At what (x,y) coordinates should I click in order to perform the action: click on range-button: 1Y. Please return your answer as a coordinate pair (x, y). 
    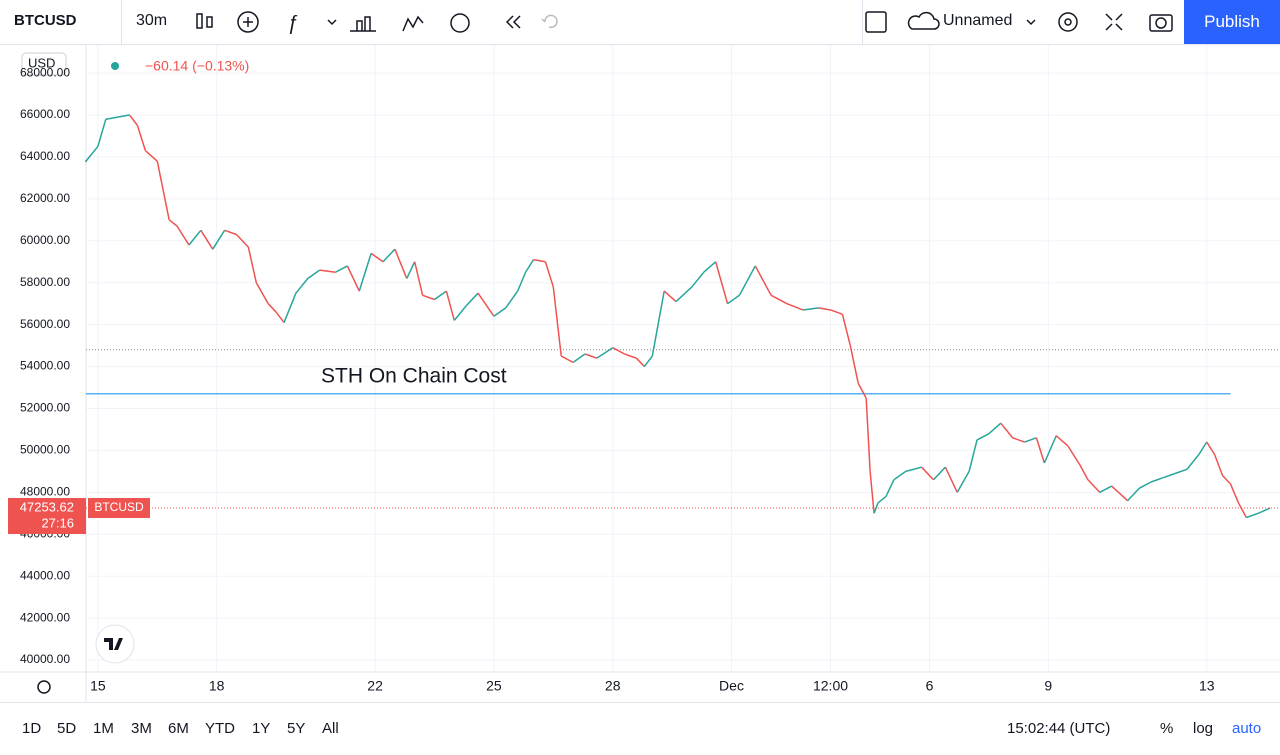
    Looking at the image, I should click on (261, 728).